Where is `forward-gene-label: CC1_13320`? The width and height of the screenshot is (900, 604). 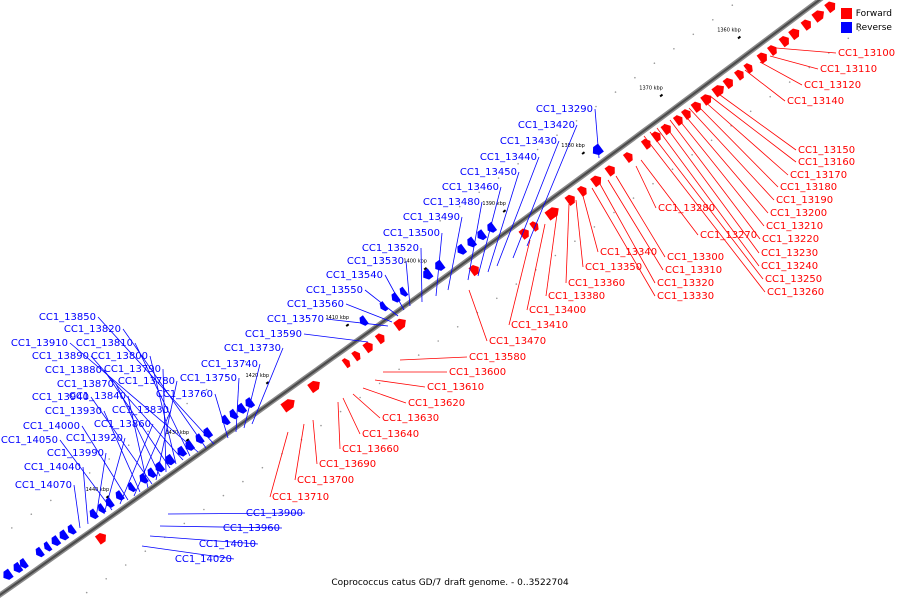 forward-gene-label: CC1_13320 is located at coordinates (685, 283).